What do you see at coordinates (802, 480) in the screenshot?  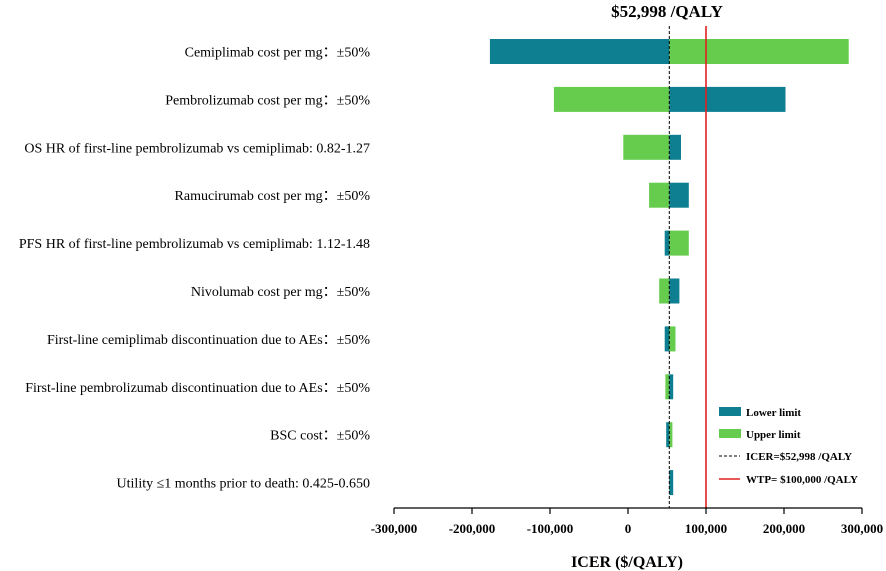 I see `legend-label-wtp: WTP= $100,000 /QALY` at bounding box center [802, 480].